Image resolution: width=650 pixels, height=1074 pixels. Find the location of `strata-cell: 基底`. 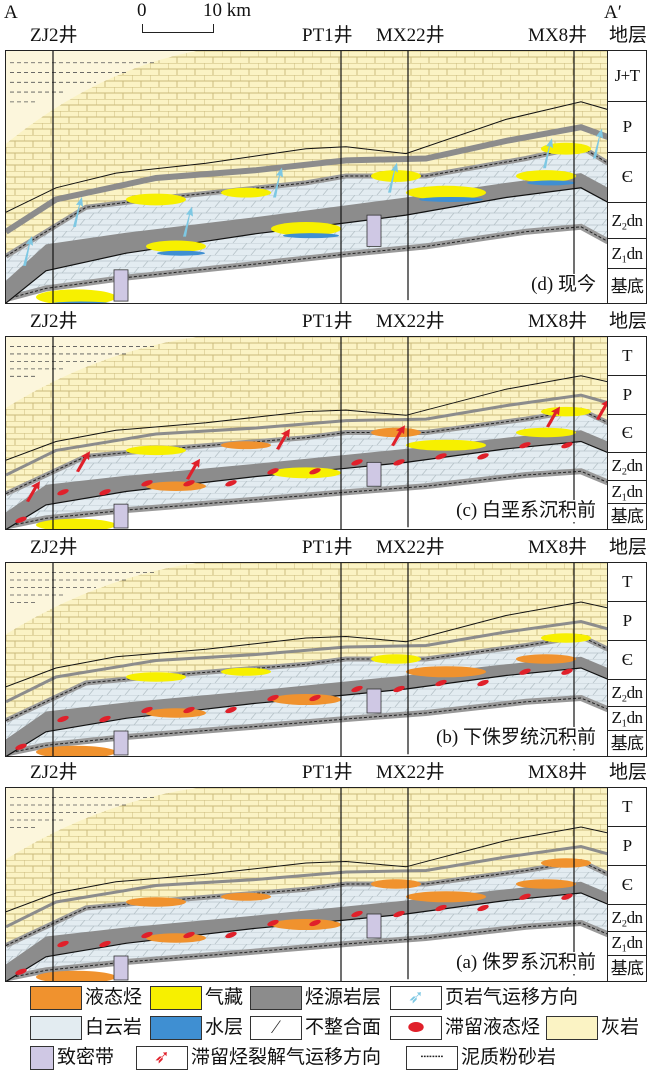

strata-cell: 基底 is located at coordinates (627, 744).